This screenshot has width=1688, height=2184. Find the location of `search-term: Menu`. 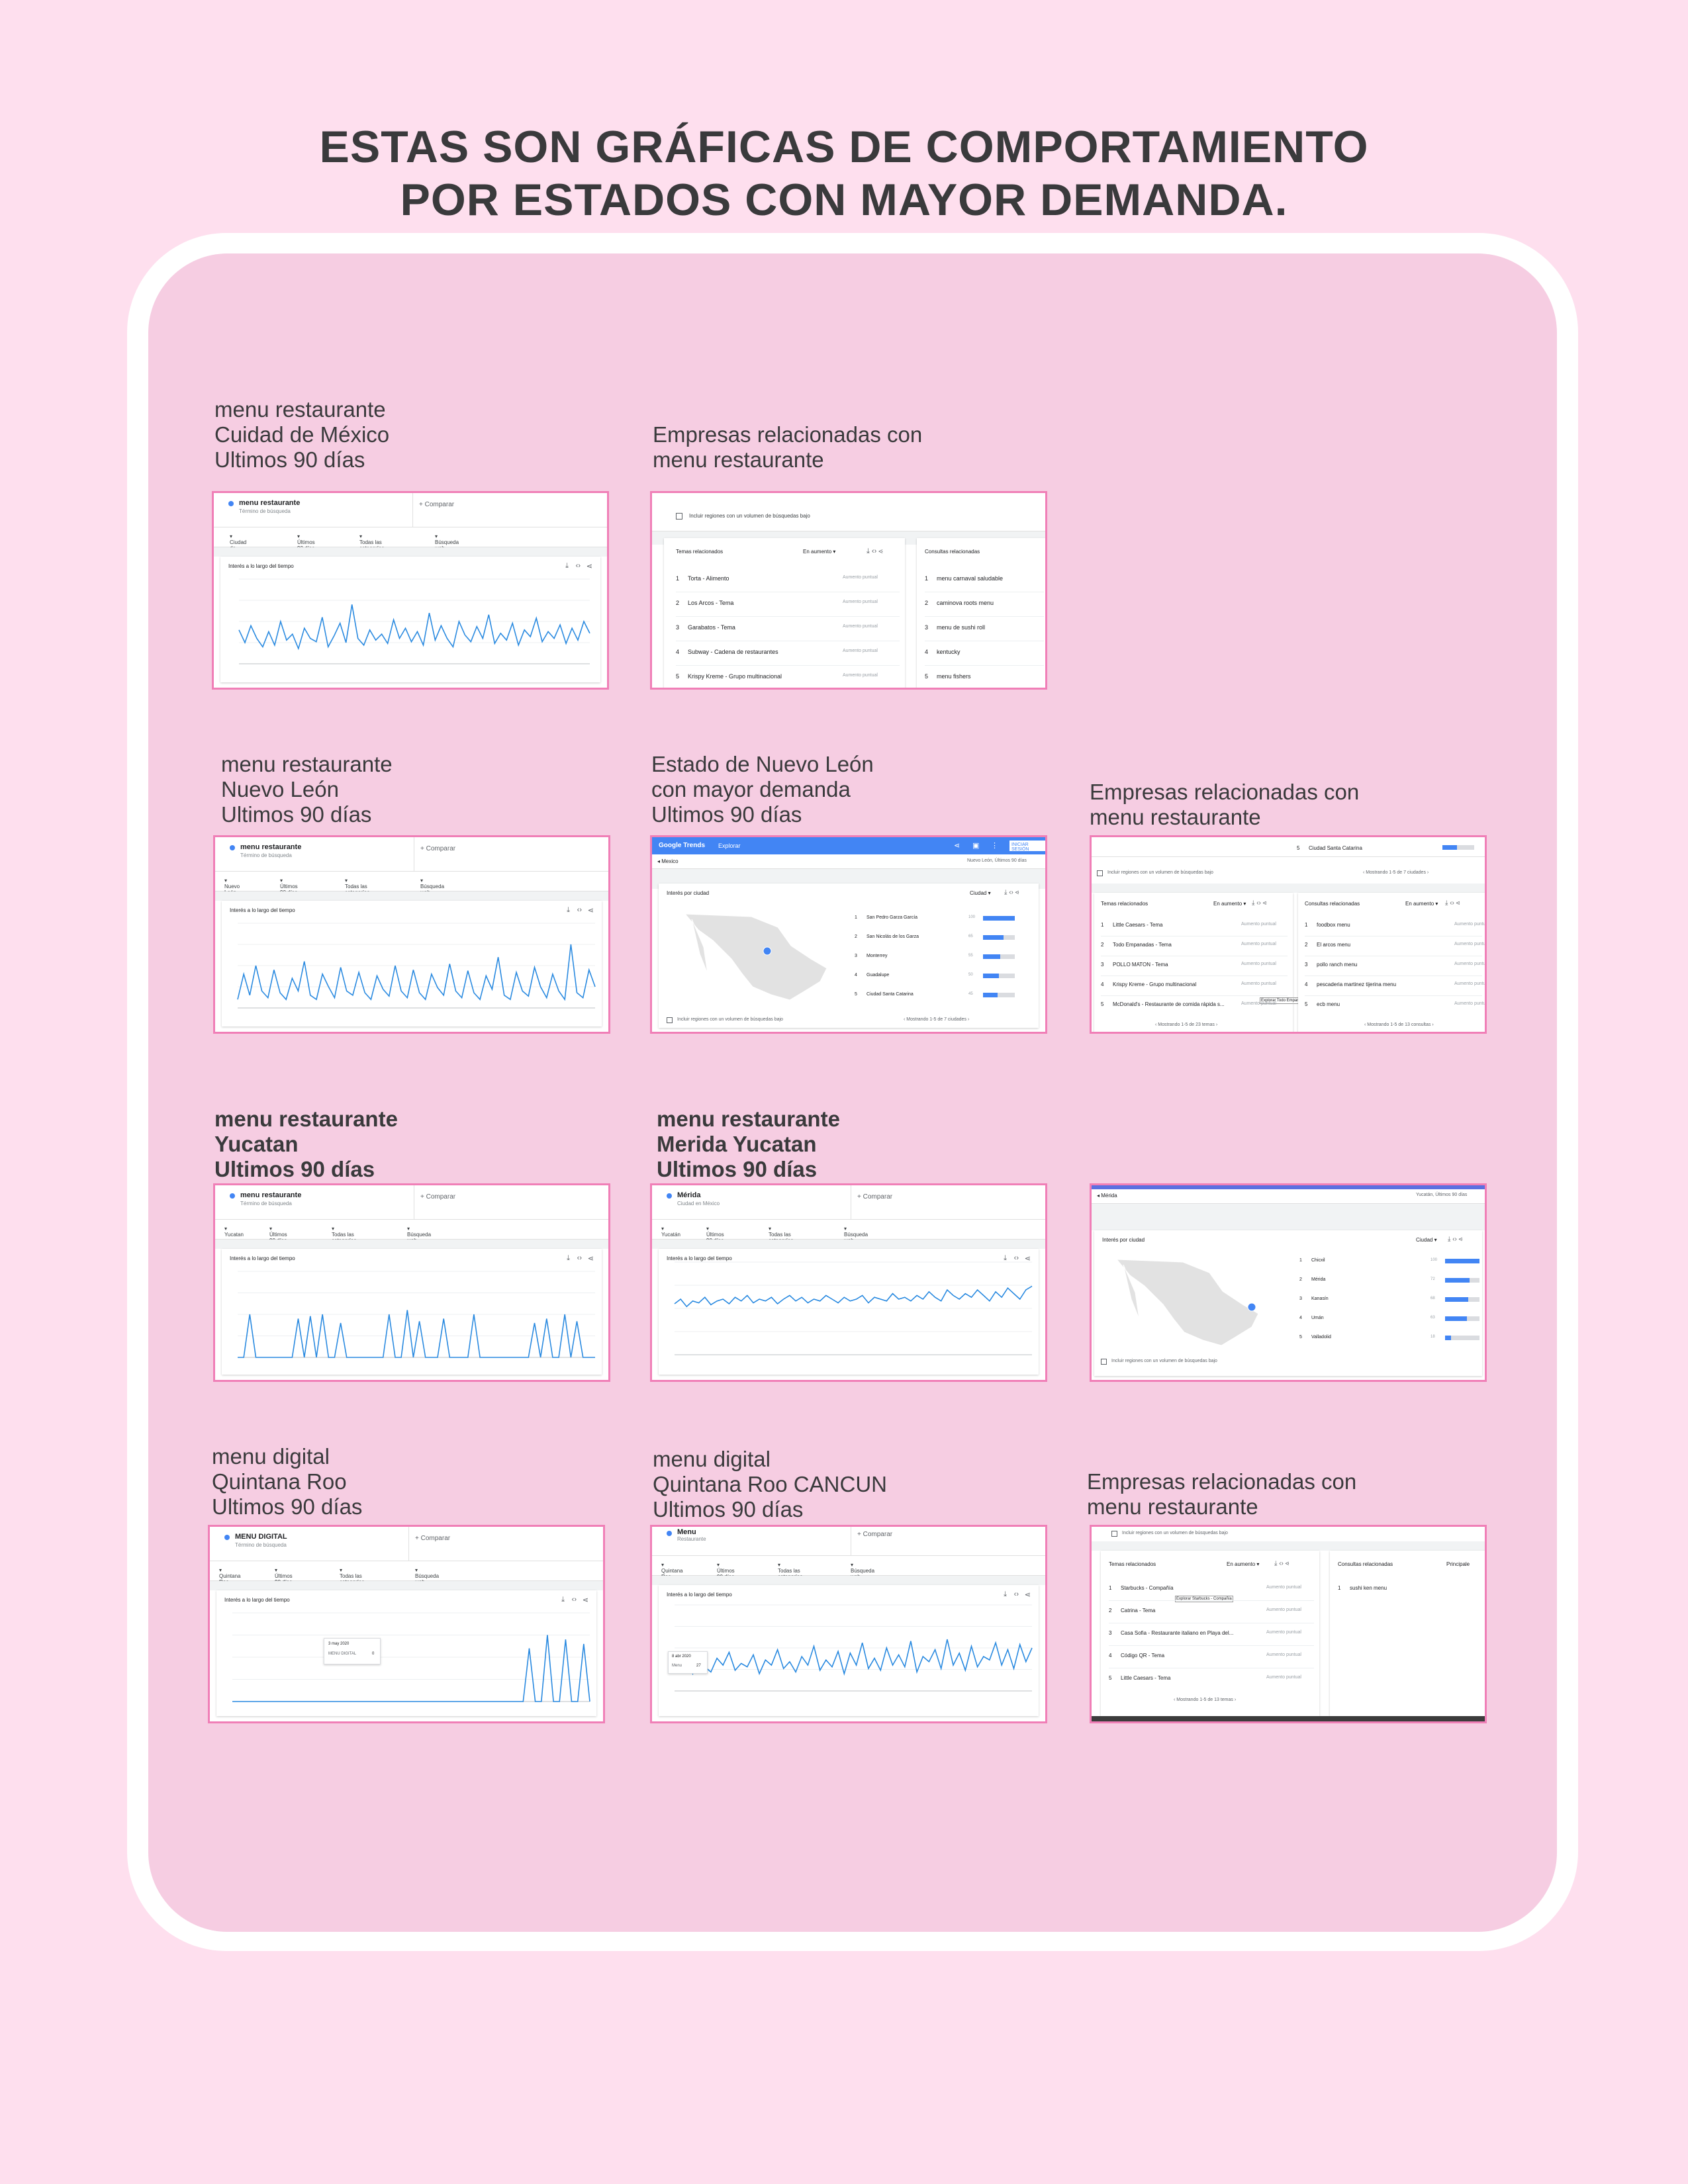

search-term: Menu is located at coordinates (686, 1532).